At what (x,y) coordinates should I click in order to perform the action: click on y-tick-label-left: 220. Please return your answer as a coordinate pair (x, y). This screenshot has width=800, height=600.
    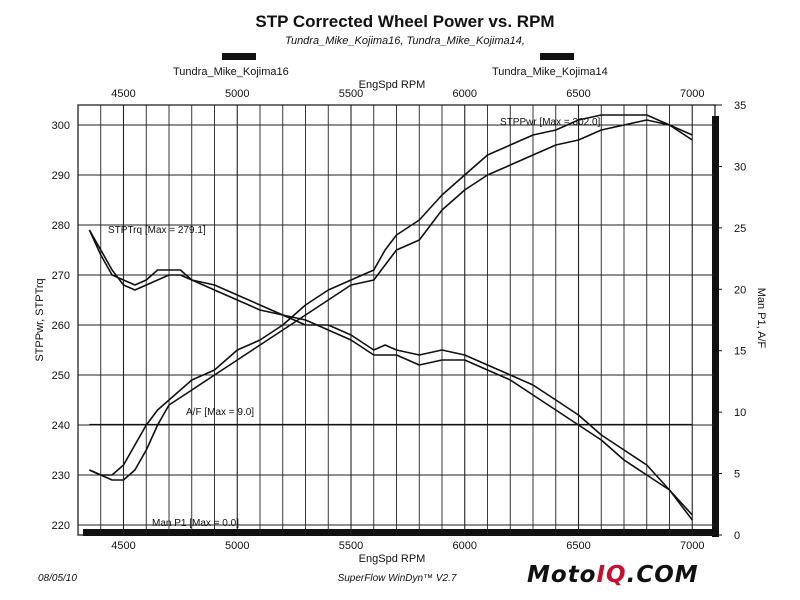
    Looking at the image, I should click on (61, 526).